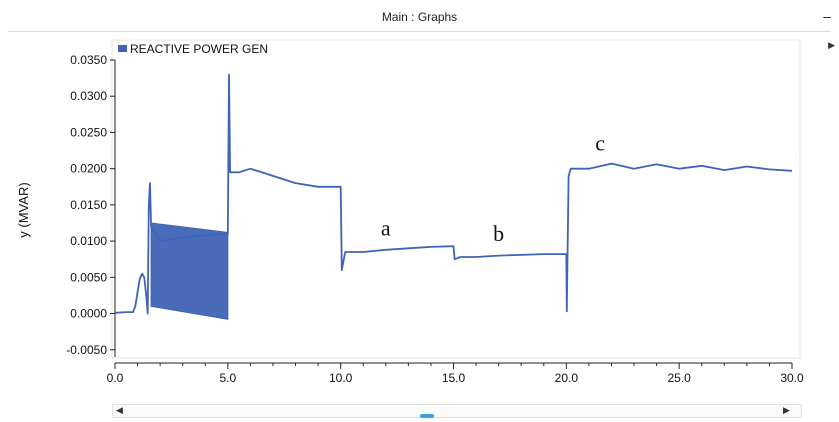 The image size is (839, 422). What do you see at coordinates (419, 31) in the screenshot?
I see `title-divider` at bounding box center [419, 31].